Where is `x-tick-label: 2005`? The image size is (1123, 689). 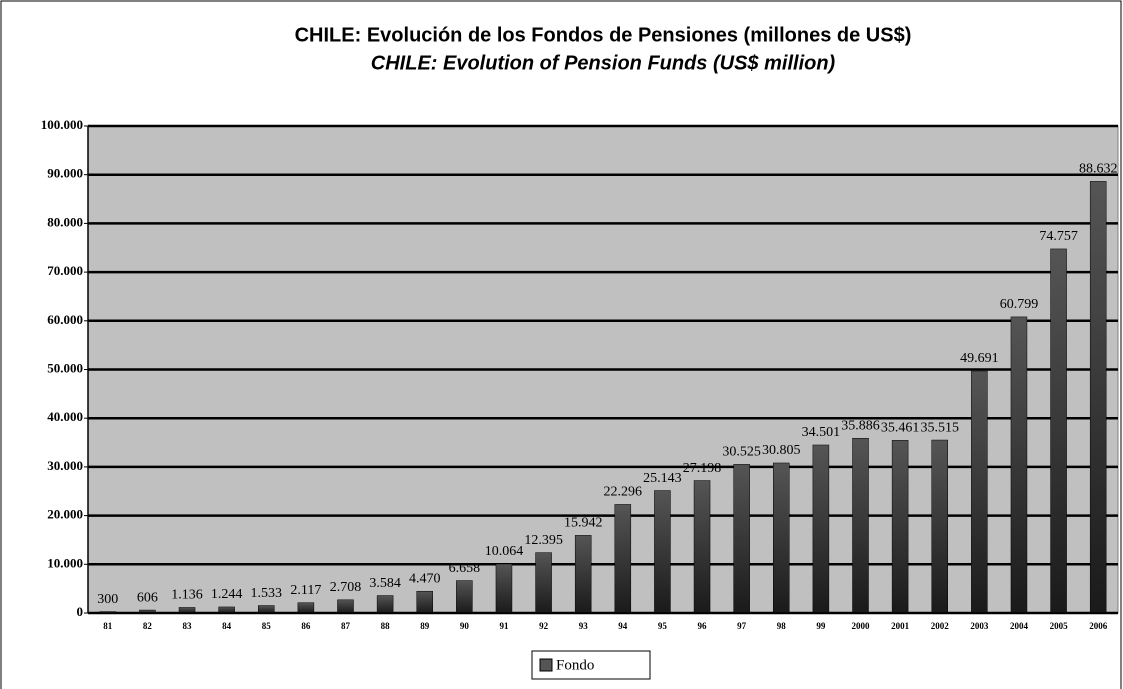
x-tick-label: 2005 is located at coordinates (1059, 626).